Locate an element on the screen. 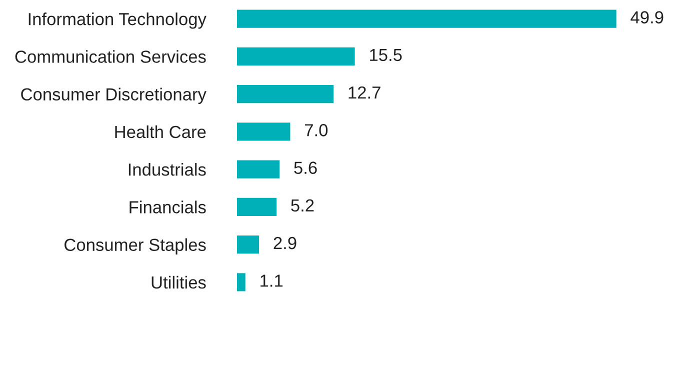 This screenshot has height=384, width=696. data-label: 12.7 is located at coordinates (364, 92).